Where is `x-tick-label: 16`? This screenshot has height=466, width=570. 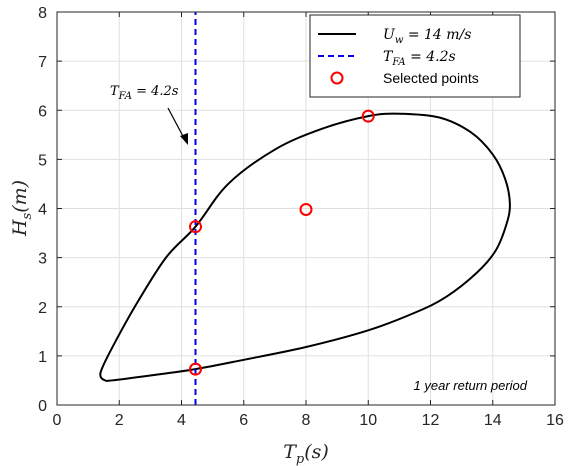 x-tick-label: 16 is located at coordinates (555, 420).